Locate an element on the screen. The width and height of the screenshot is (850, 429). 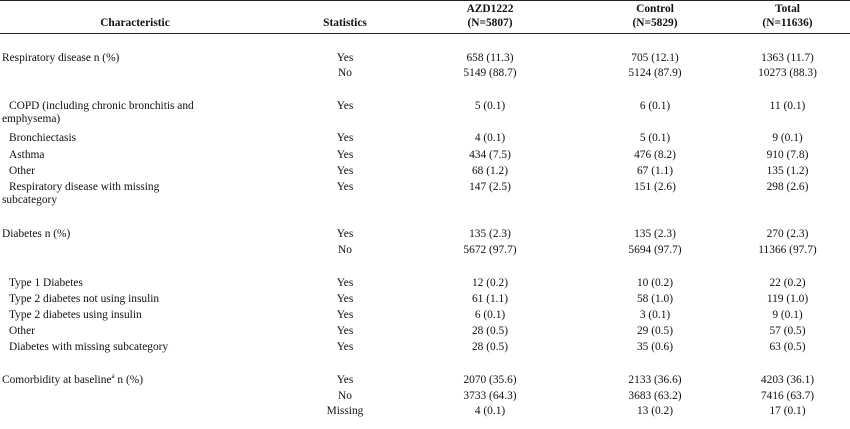
cell-control: 5124 (87.9) is located at coordinates (655, 73).